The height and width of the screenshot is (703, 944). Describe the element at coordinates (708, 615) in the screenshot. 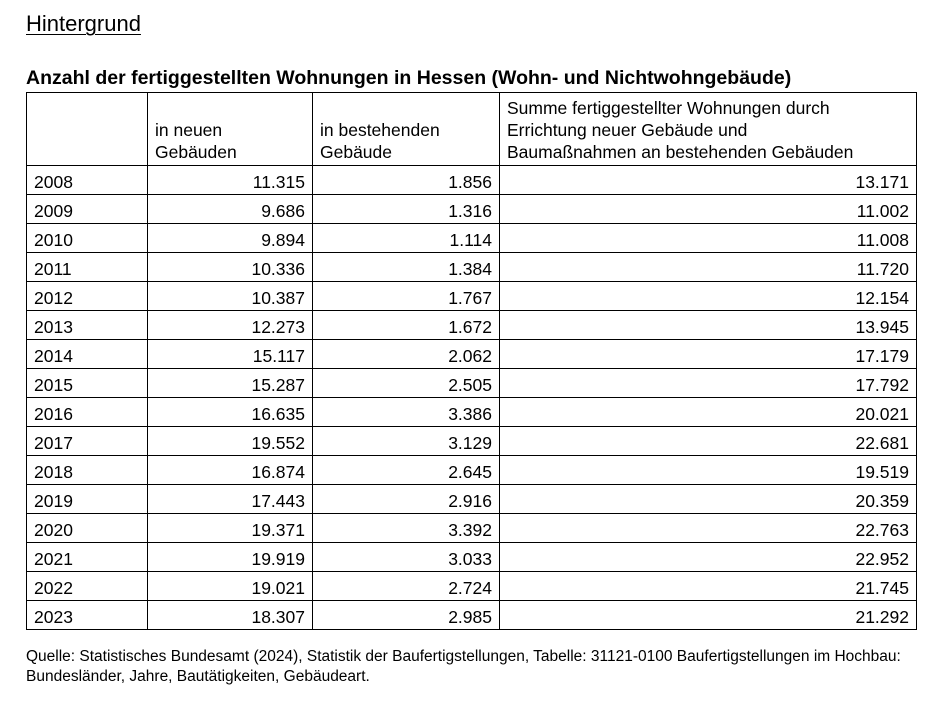

I see `cell-total: 21.292` at that location.